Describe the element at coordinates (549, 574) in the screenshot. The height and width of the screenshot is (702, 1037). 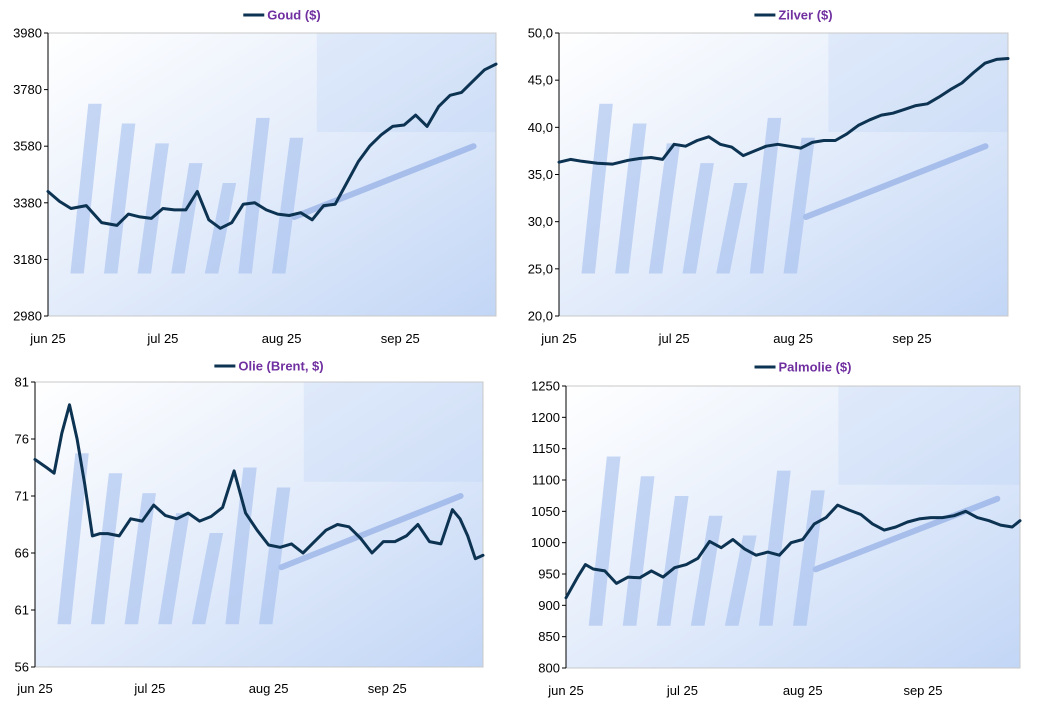
I see `y-tick-label: 950` at that location.